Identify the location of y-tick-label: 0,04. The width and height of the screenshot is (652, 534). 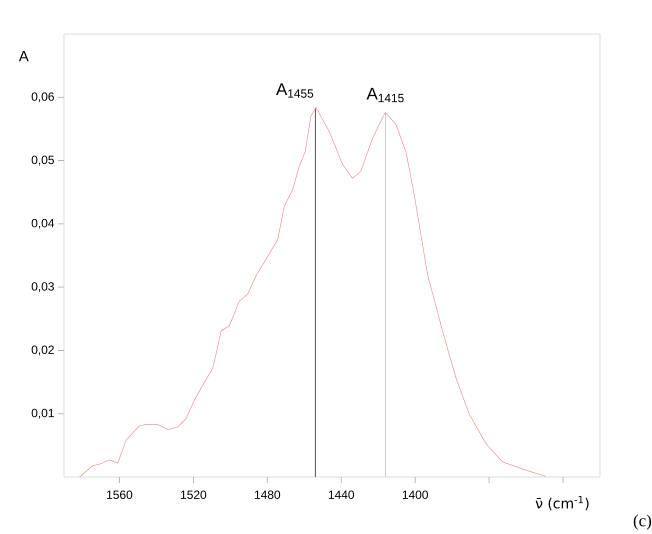
(43, 223).